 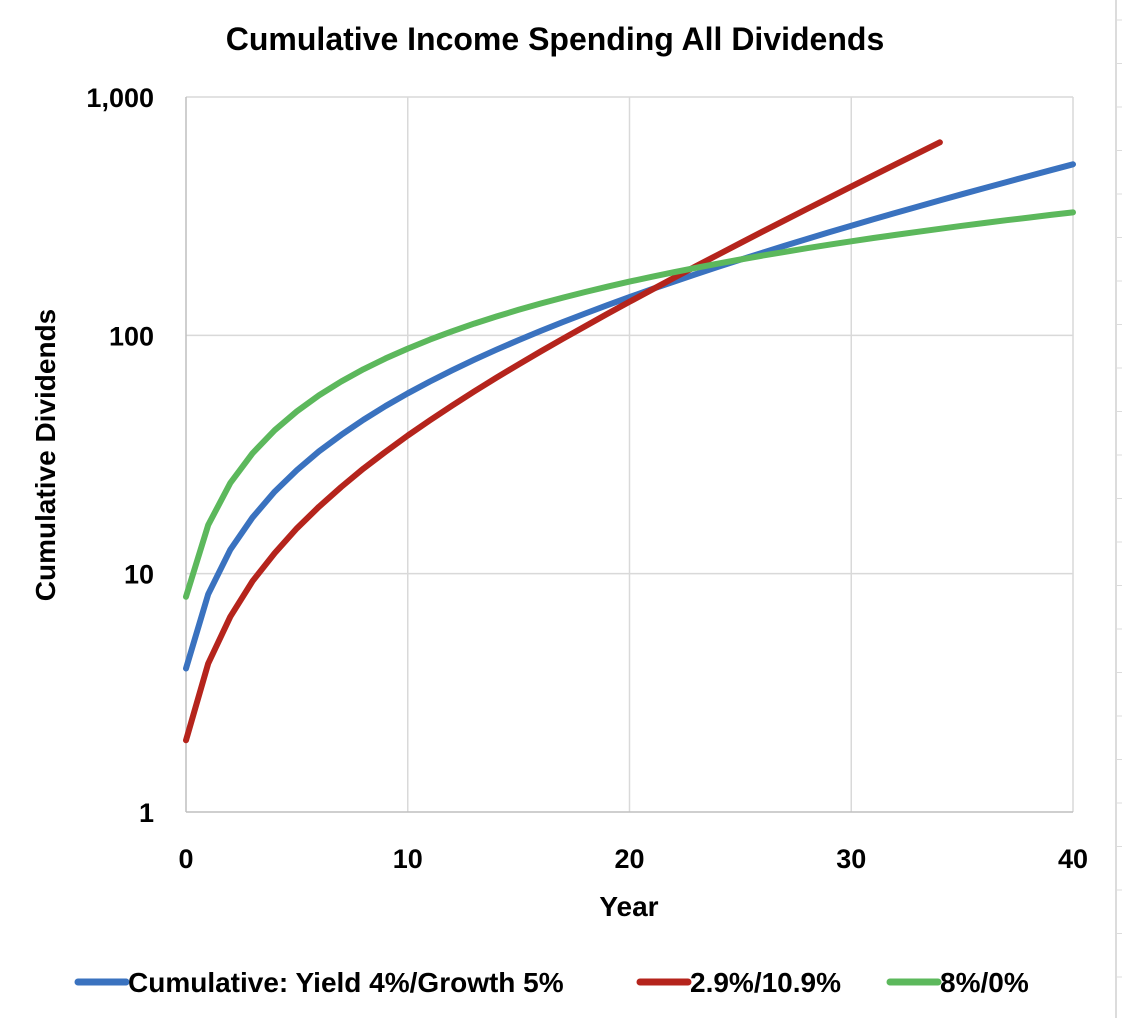 What do you see at coordinates (346, 982) in the screenshot?
I see `legend-label: Cumulative: Yield 4%/Growth 5%` at bounding box center [346, 982].